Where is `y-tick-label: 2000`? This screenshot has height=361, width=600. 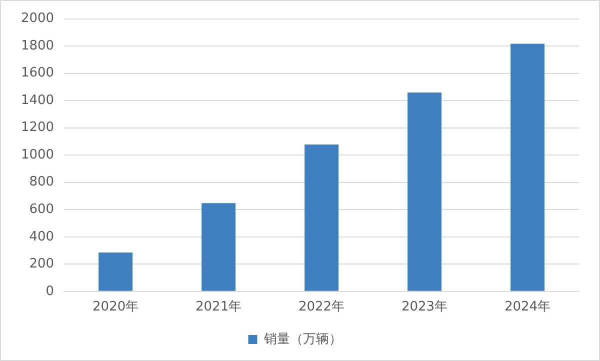 y-tick-label: 2000 is located at coordinates (37, 18).